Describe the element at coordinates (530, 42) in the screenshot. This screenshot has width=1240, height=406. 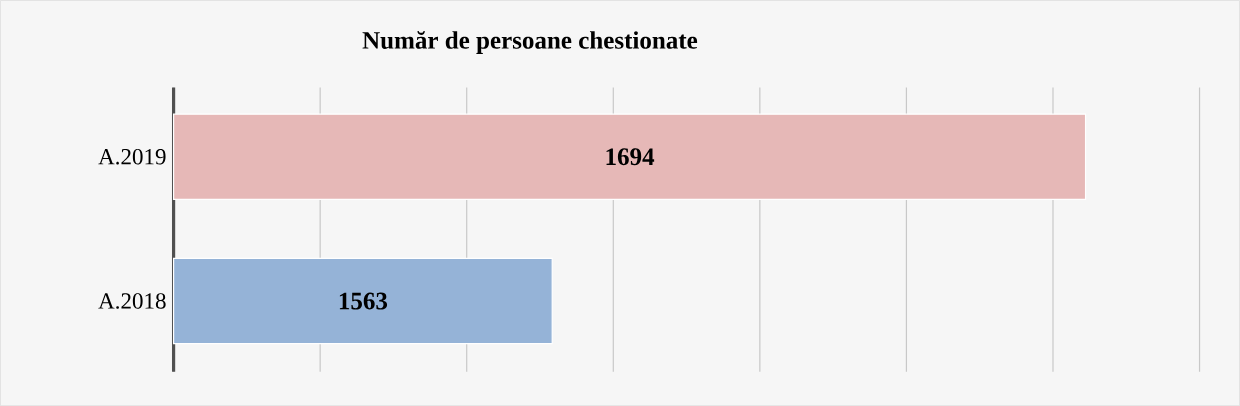
I see `chart-title: Număr de persoane chestionate` at that location.